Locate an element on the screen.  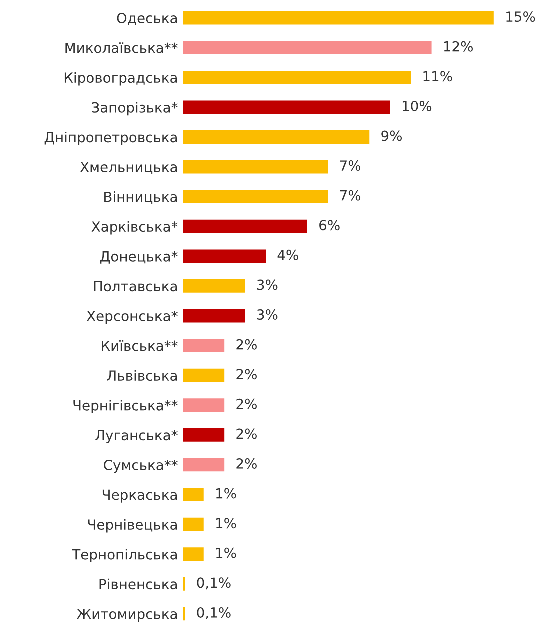
y-tick-label: Донецька* is located at coordinates (139, 257).